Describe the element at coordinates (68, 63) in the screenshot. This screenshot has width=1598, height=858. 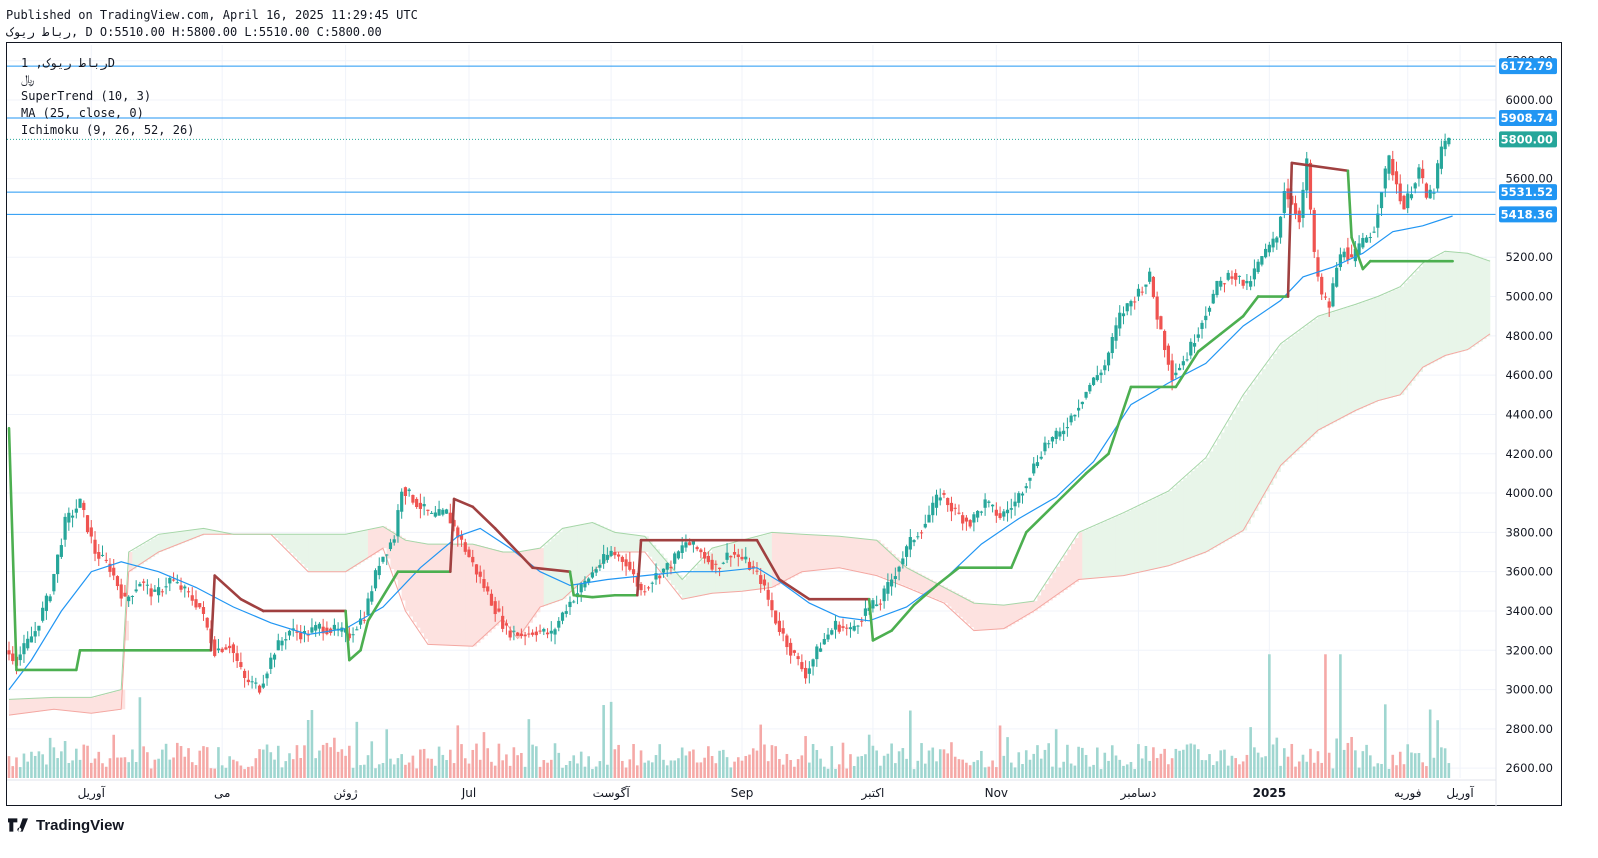
I see `legend-symbol: رباط ریوک, 1D` at that location.